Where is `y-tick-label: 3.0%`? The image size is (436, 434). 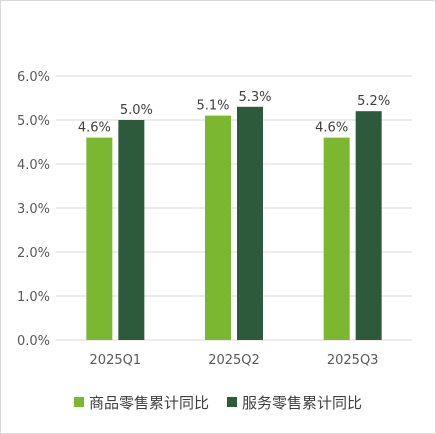 y-tick-label: 3.0% is located at coordinates (33, 209).